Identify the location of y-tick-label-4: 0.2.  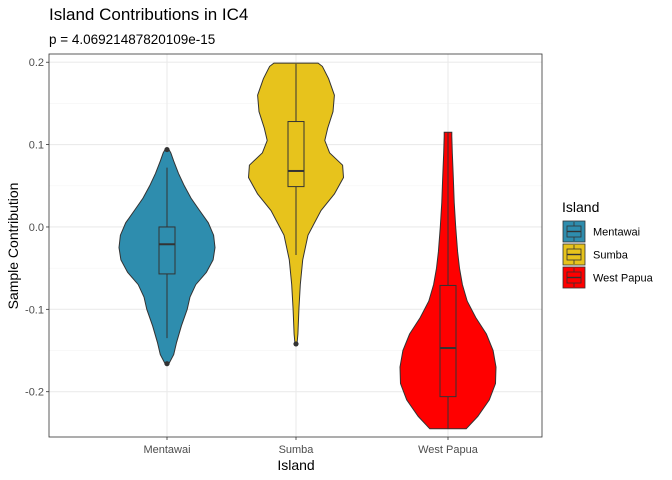
(36, 63).